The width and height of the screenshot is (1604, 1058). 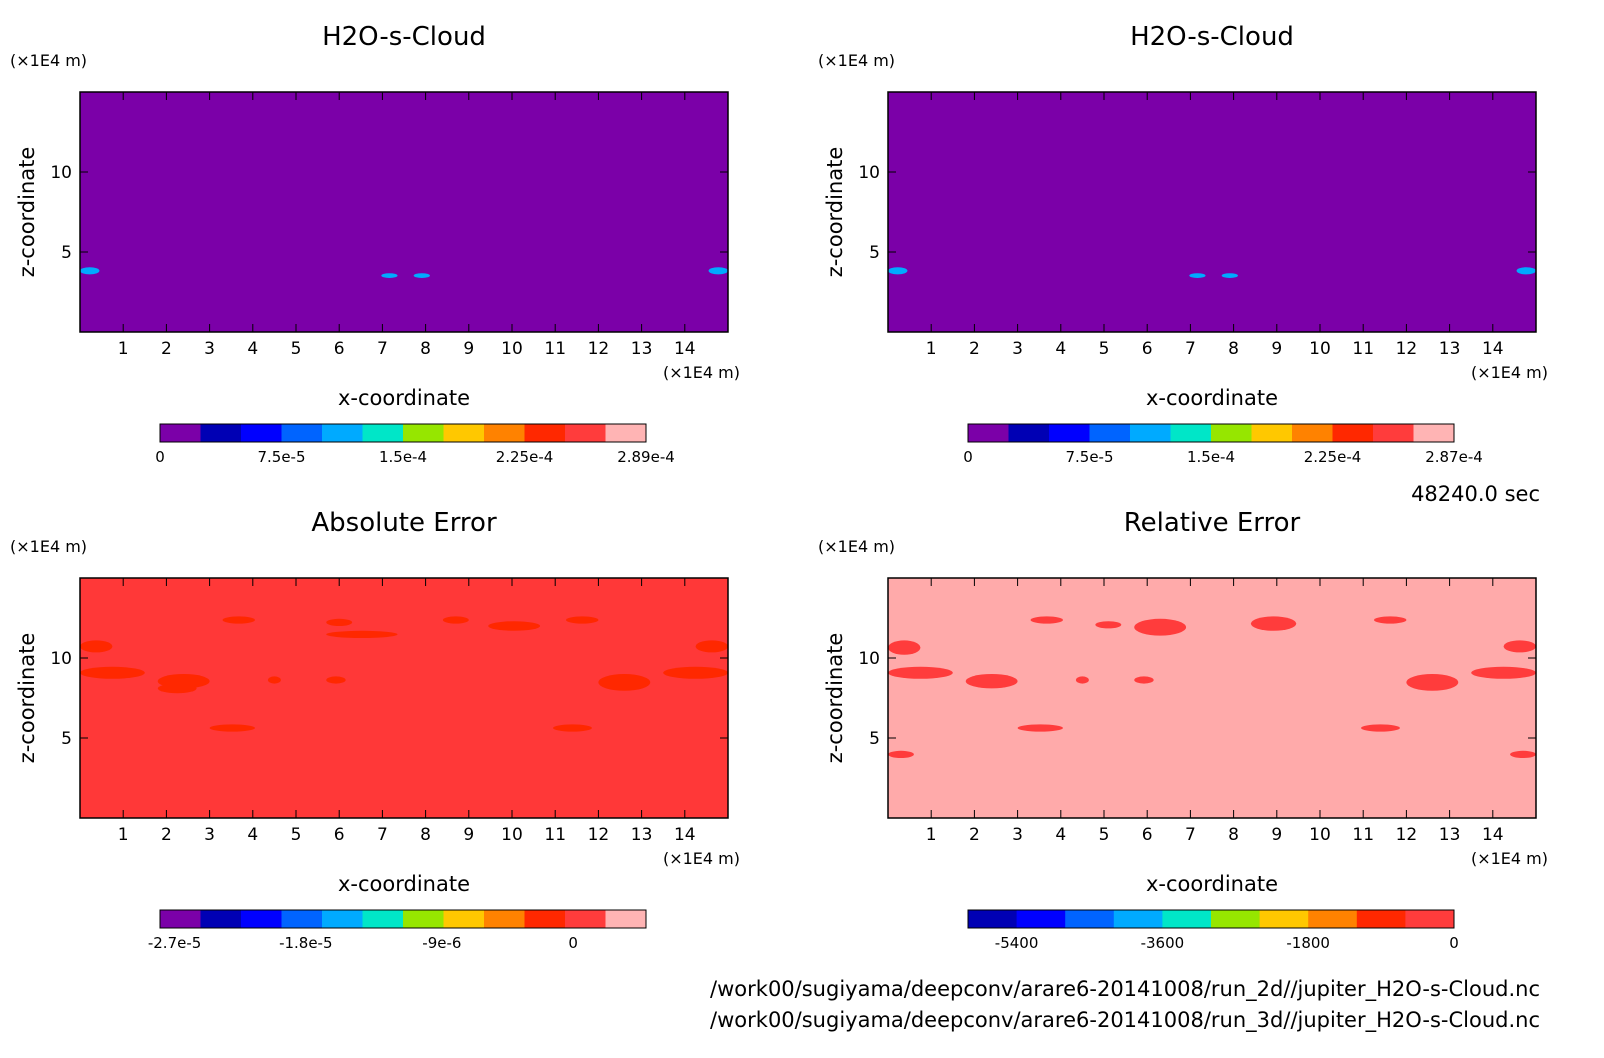 I want to click on x-tick-label: 5, so click(x=296, y=349).